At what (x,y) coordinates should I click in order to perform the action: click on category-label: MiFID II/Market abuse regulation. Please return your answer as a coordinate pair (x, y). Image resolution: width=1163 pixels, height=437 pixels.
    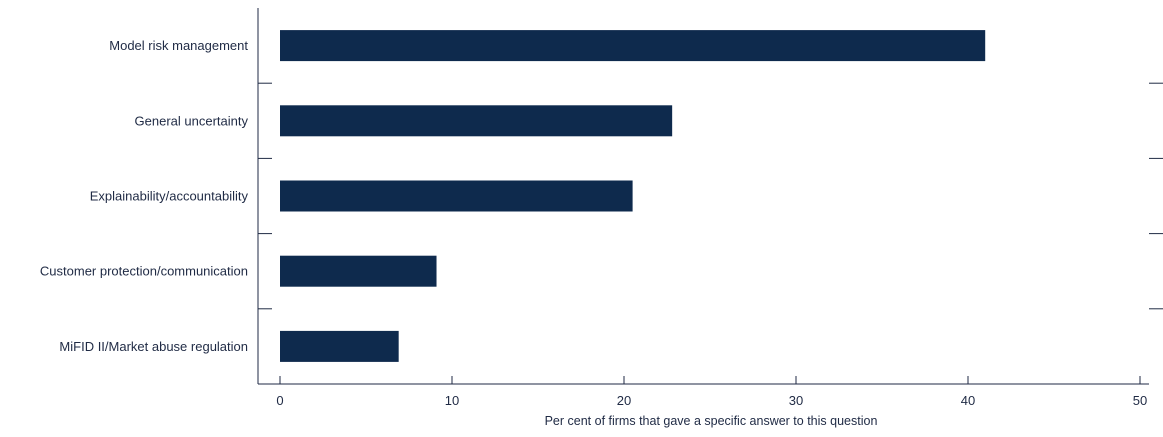
    Looking at the image, I should click on (153, 346).